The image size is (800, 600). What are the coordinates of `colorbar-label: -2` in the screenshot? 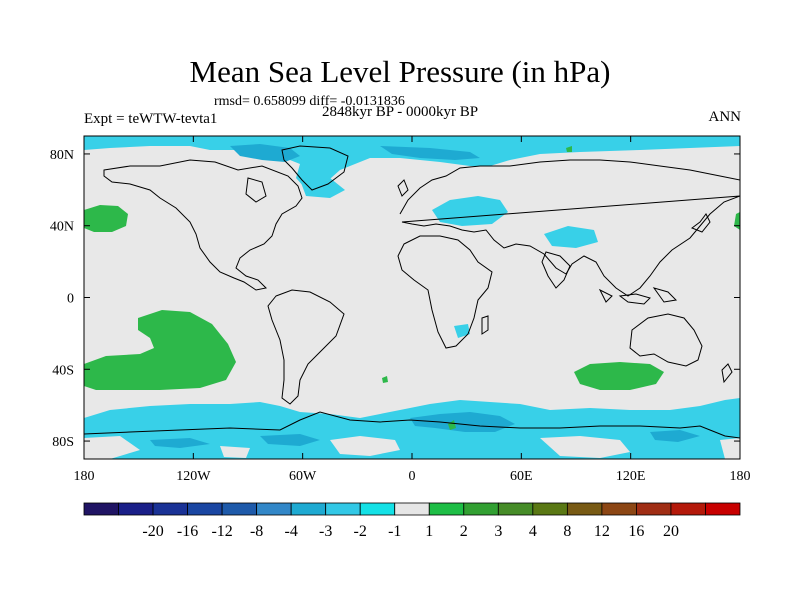 It's located at (360, 531).